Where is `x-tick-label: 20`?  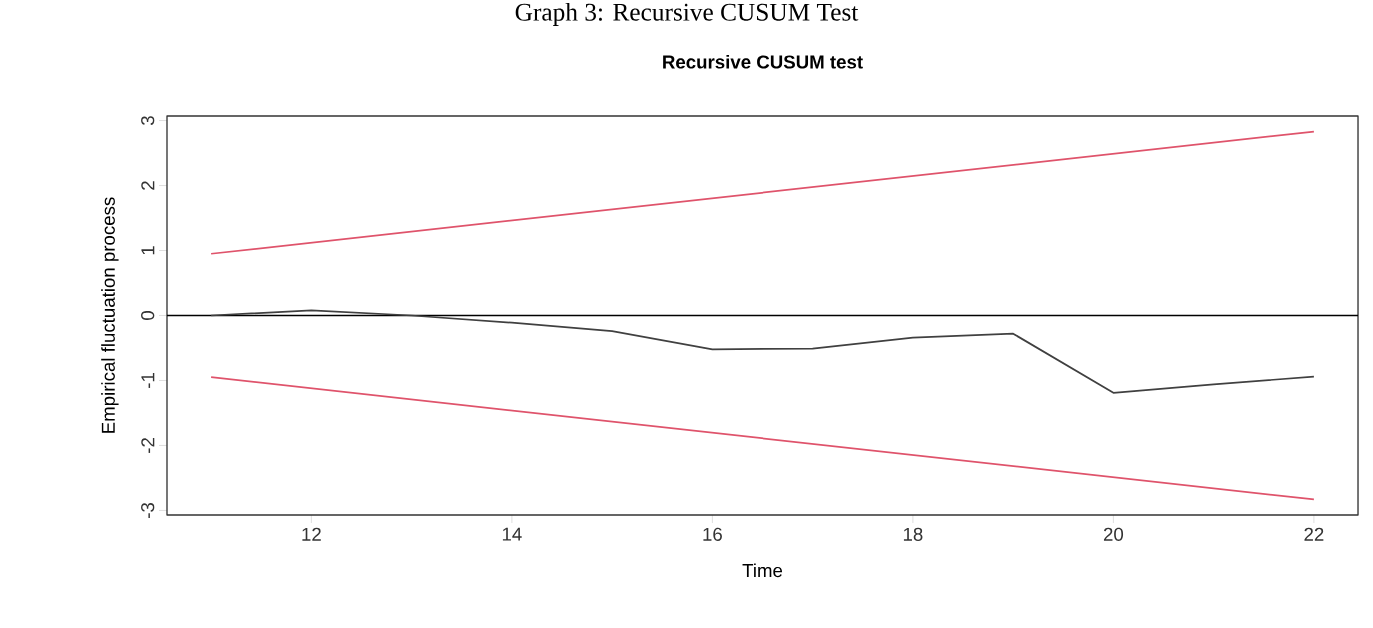 x-tick-label: 20 is located at coordinates (1113, 534).